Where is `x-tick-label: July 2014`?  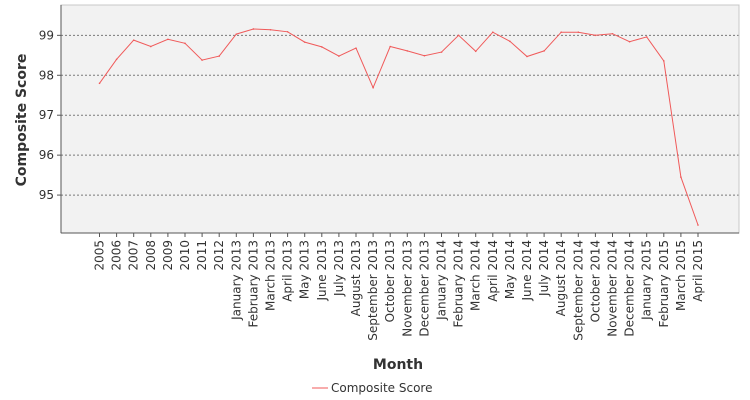 x-tick-label: July 2014 is located at coordinates (544, 268).